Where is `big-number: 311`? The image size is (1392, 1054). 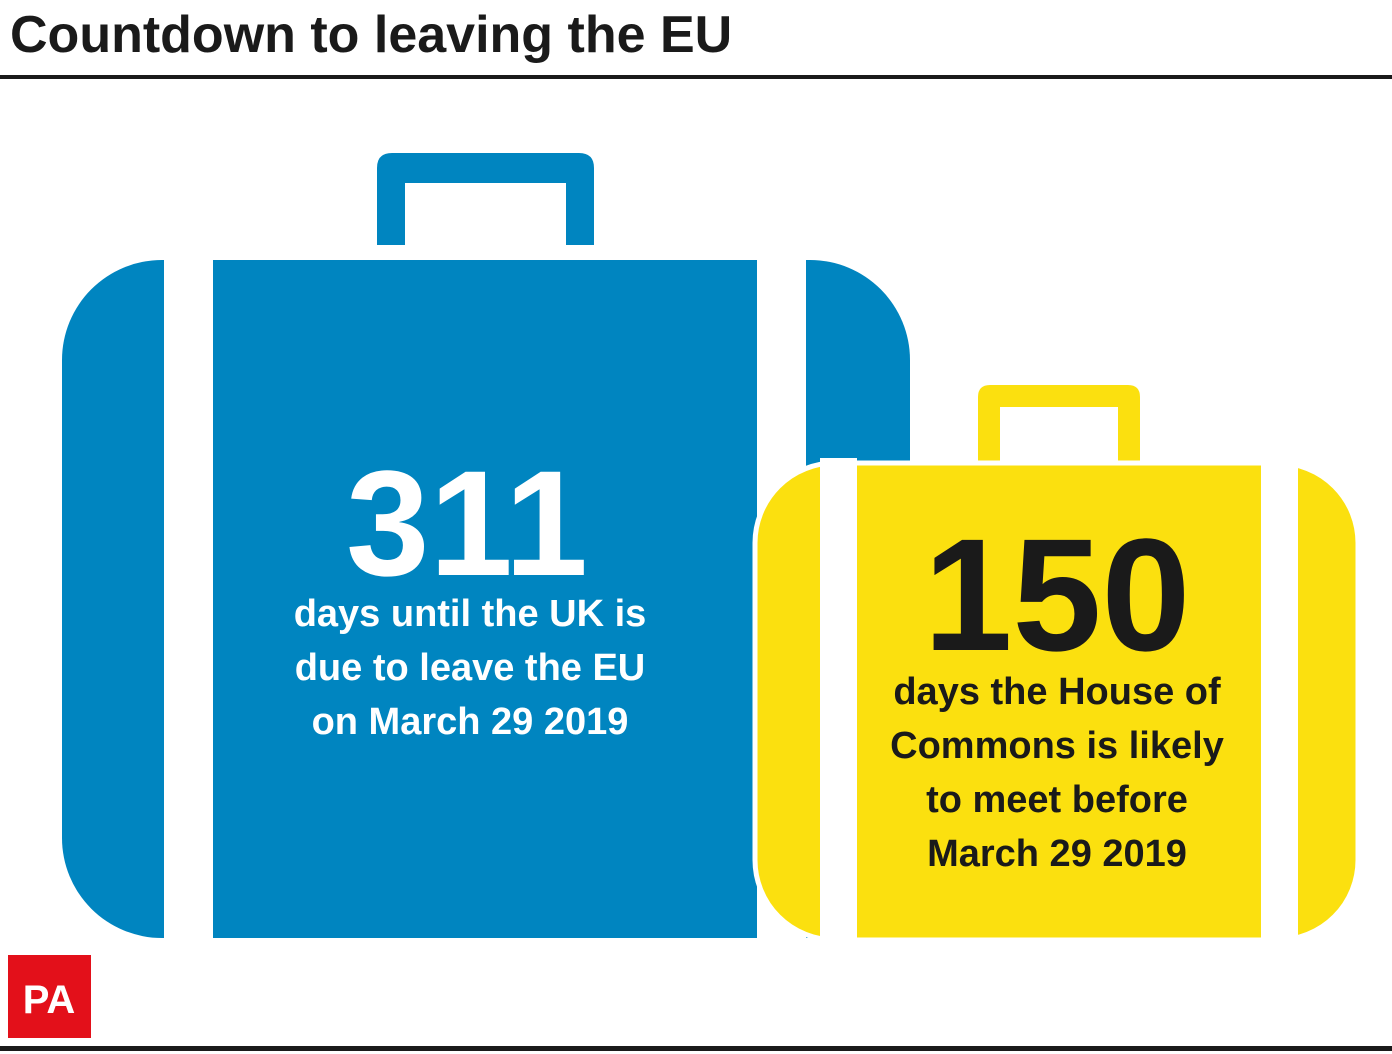
big-number: 311 is located at coordinates (467, 523).